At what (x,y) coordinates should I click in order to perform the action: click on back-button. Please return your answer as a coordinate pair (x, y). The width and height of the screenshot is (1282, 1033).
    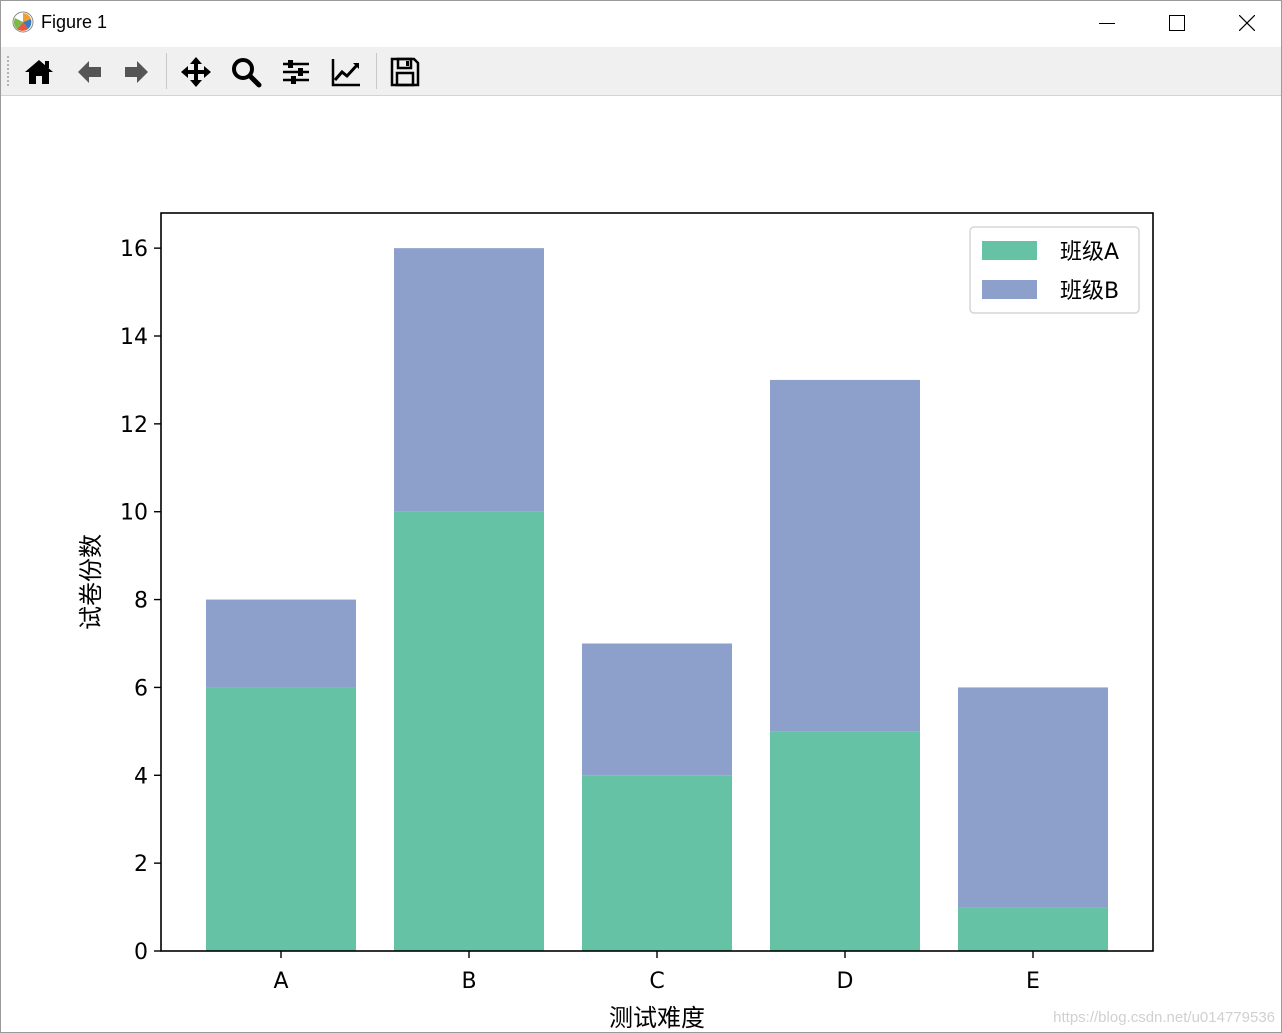
    Looking at the image, I should click on (89, 72).